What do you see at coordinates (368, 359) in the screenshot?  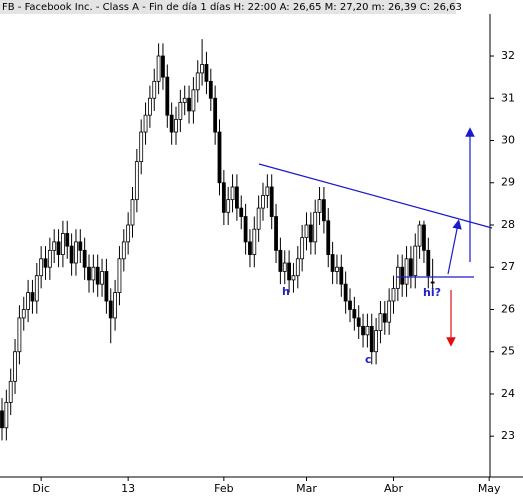 I see `annotation: c` at bounding box center [368, 359].